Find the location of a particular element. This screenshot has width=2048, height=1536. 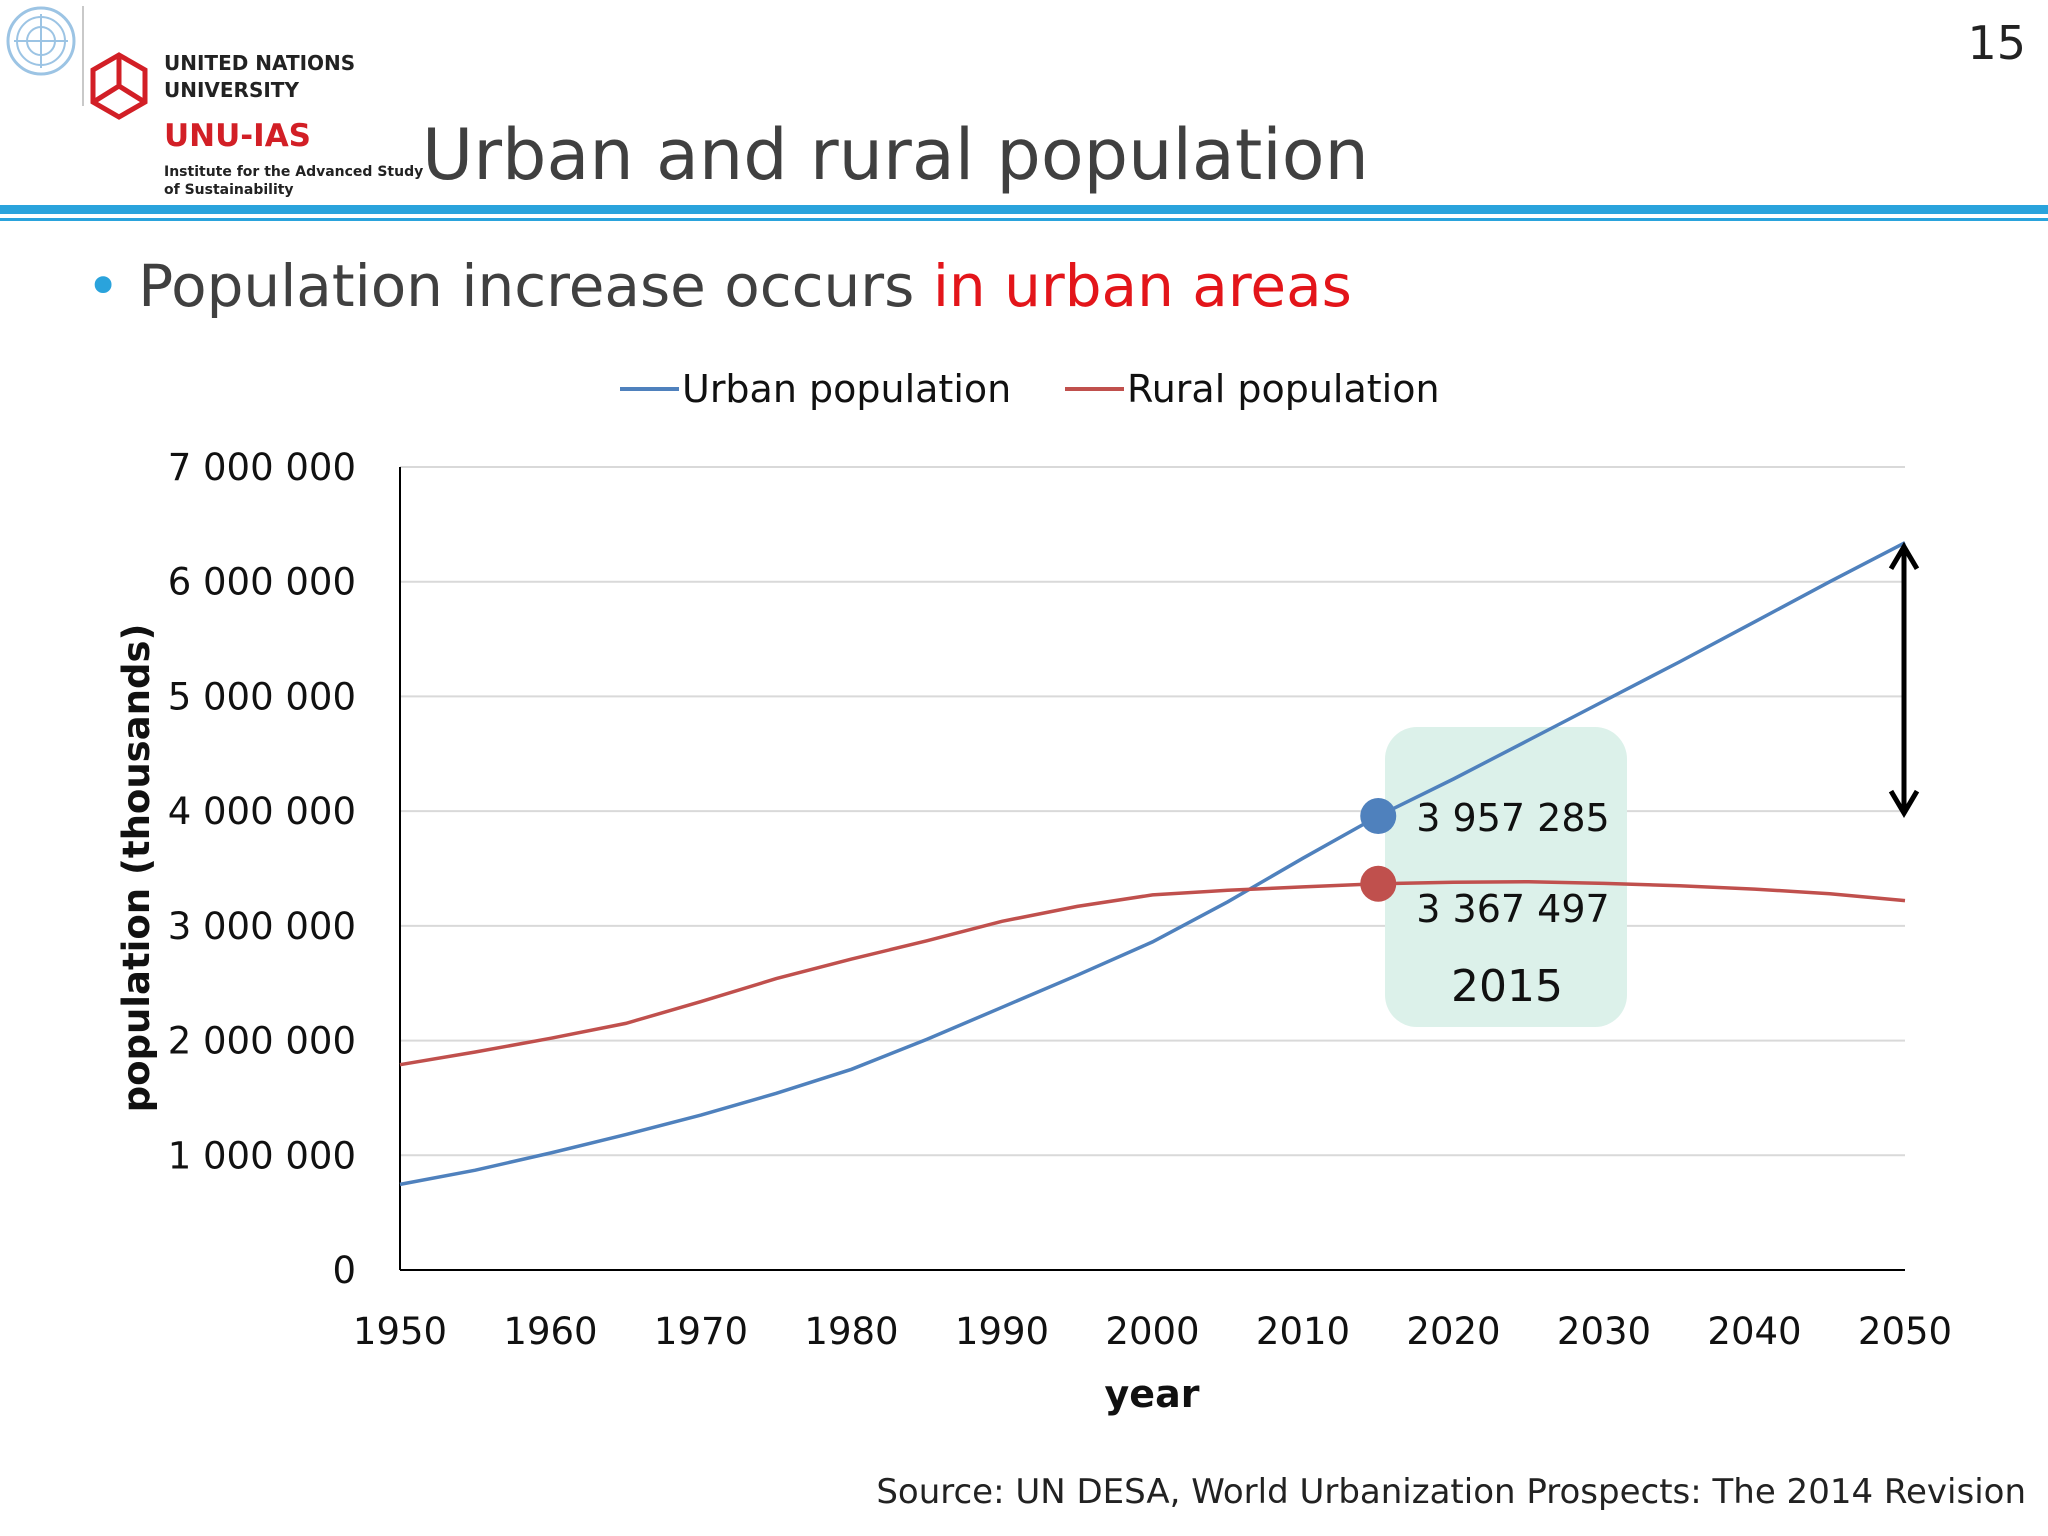

rural-2015-label: 3 367 497 is located at coordinates (1512, 909).